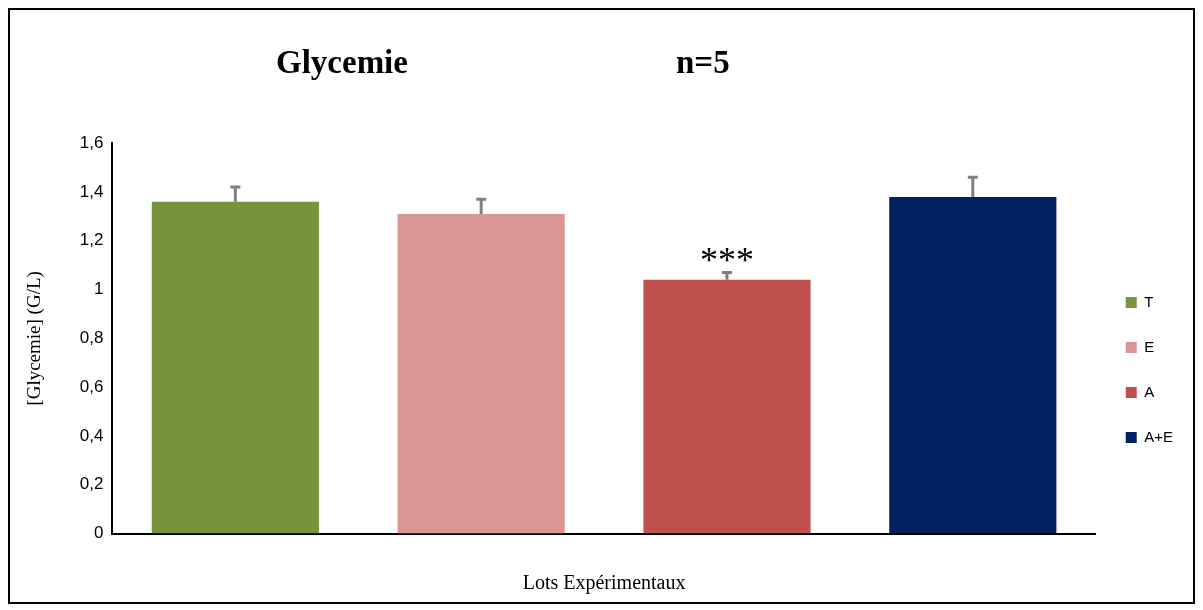 This screenshot has width=1203, height=610. What do you see at coordinates (91, 191) in the screenshot?
I see `y-tick-label: 1,4` at bounding box center [91, 191].